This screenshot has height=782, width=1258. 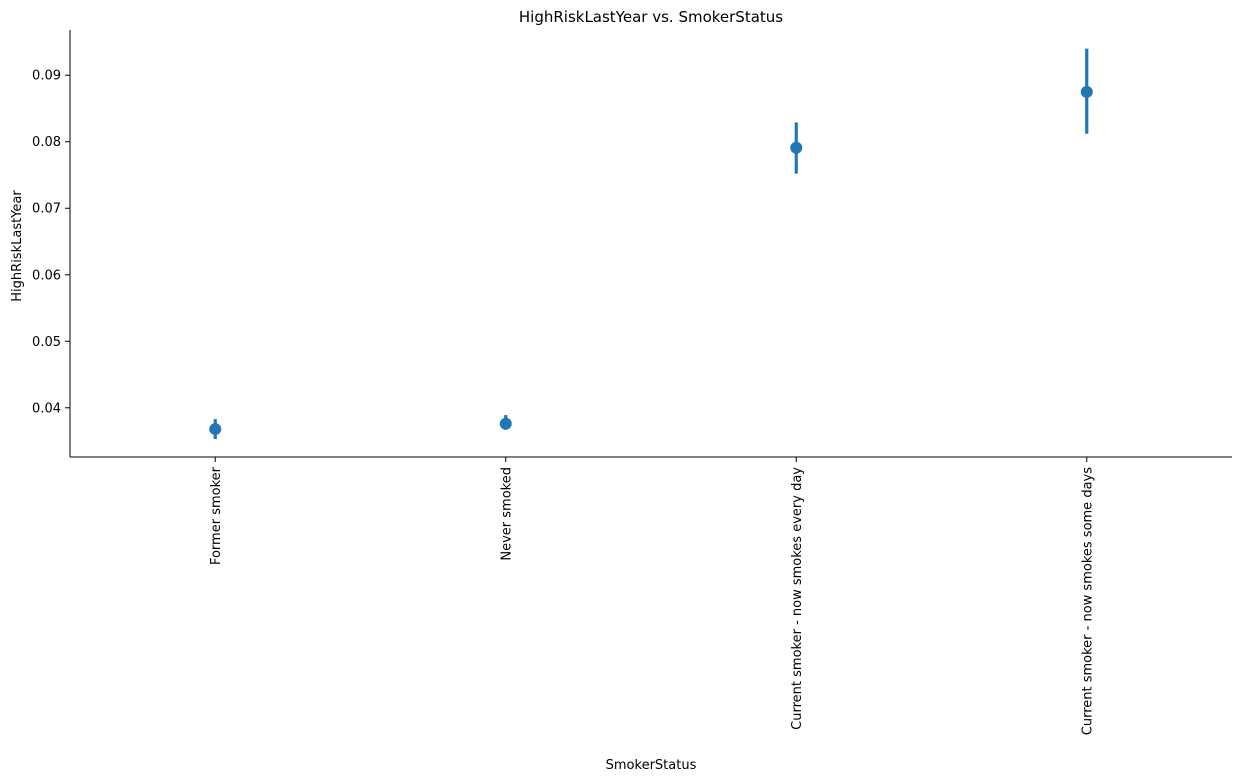 I want to click on y-tick-label: 0.08, so click(x=46, y=142).